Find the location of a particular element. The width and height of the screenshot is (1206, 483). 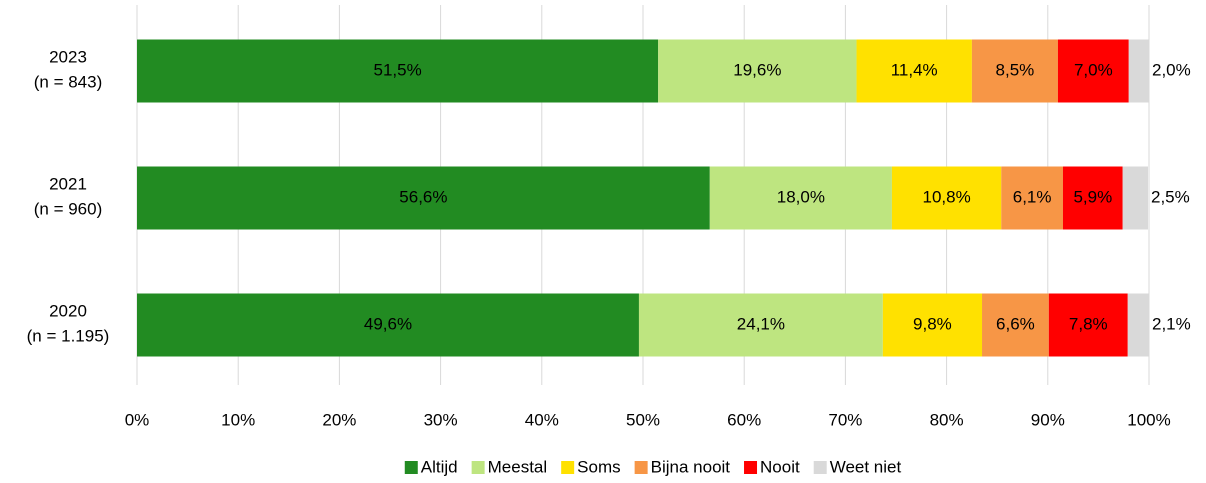

data-label: 18,0% is located at coordinates (801, 196).